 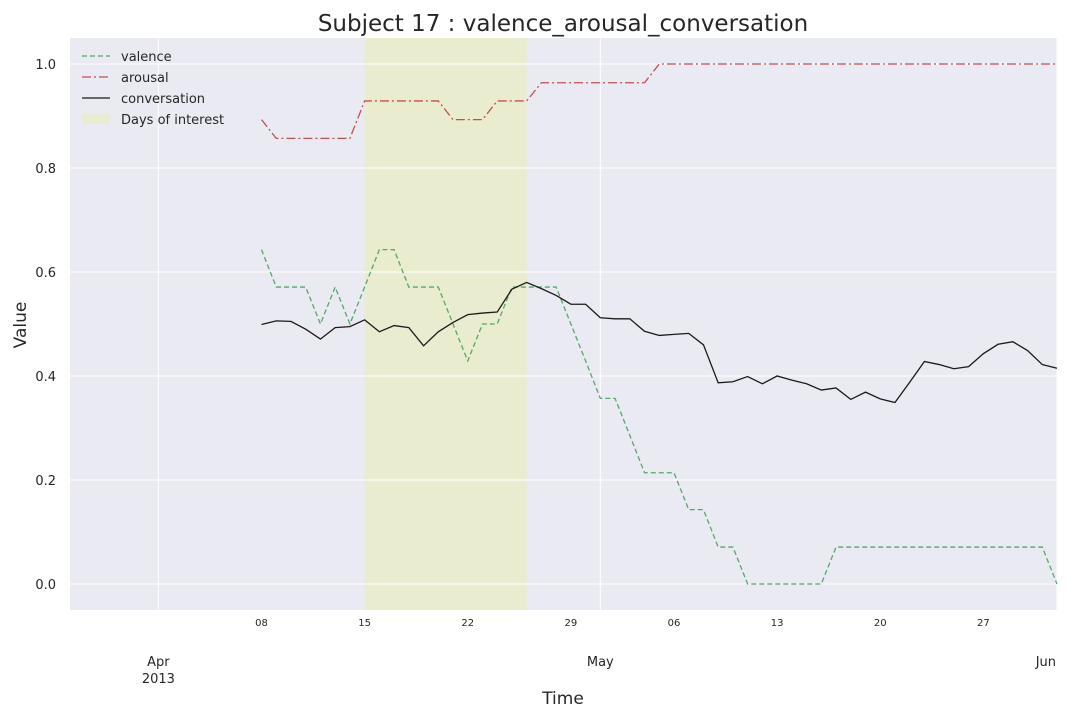 What do you see at coordinates (467, 623) in the screenshot?
I see `x-minor-tick-label: 22` at bounding box center [467, 623].